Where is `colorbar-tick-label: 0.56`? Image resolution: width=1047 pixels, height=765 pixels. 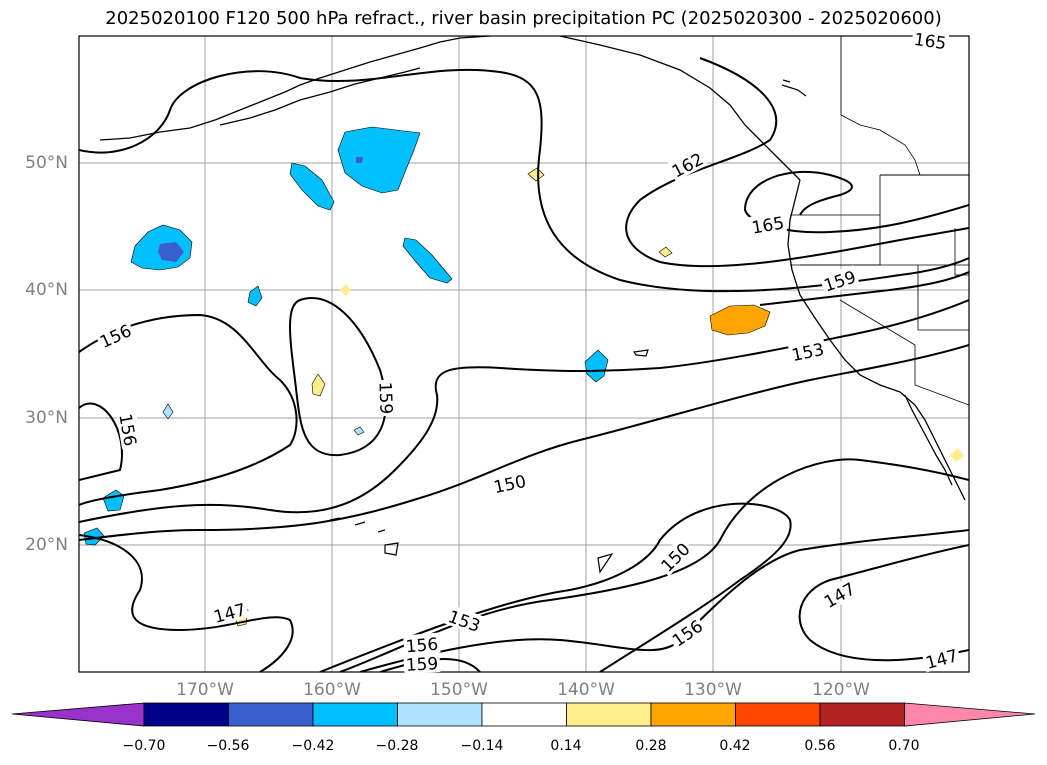 colorbar-tick-label: 0.56 is located at coordinates (820, 746).